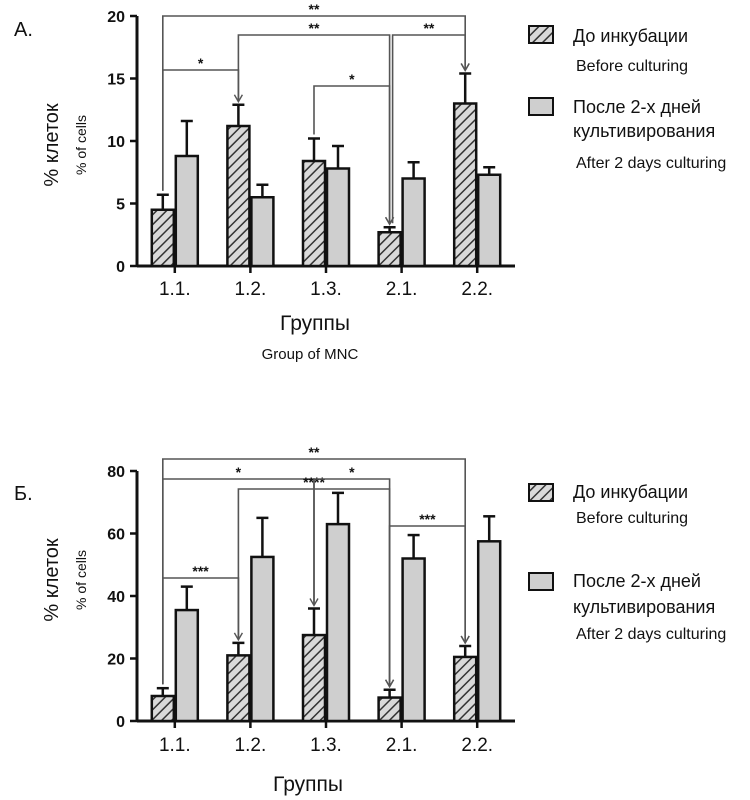 The image size is (750, 800). I want to click on y-tick-label-a: 20, so click(116, 17).